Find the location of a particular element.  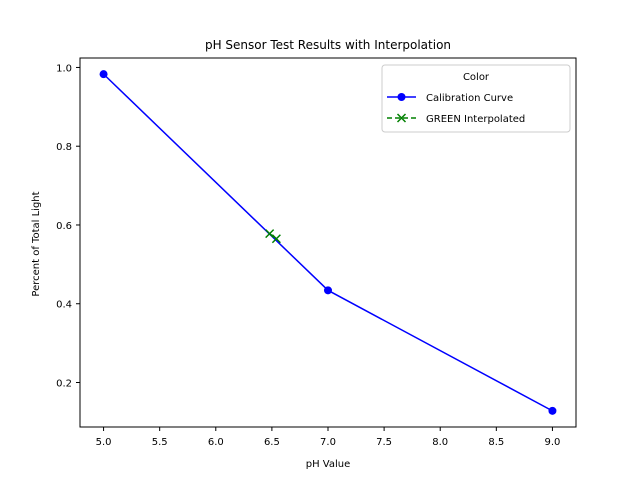

legend-title: Color is located at coordinates (476, 77).